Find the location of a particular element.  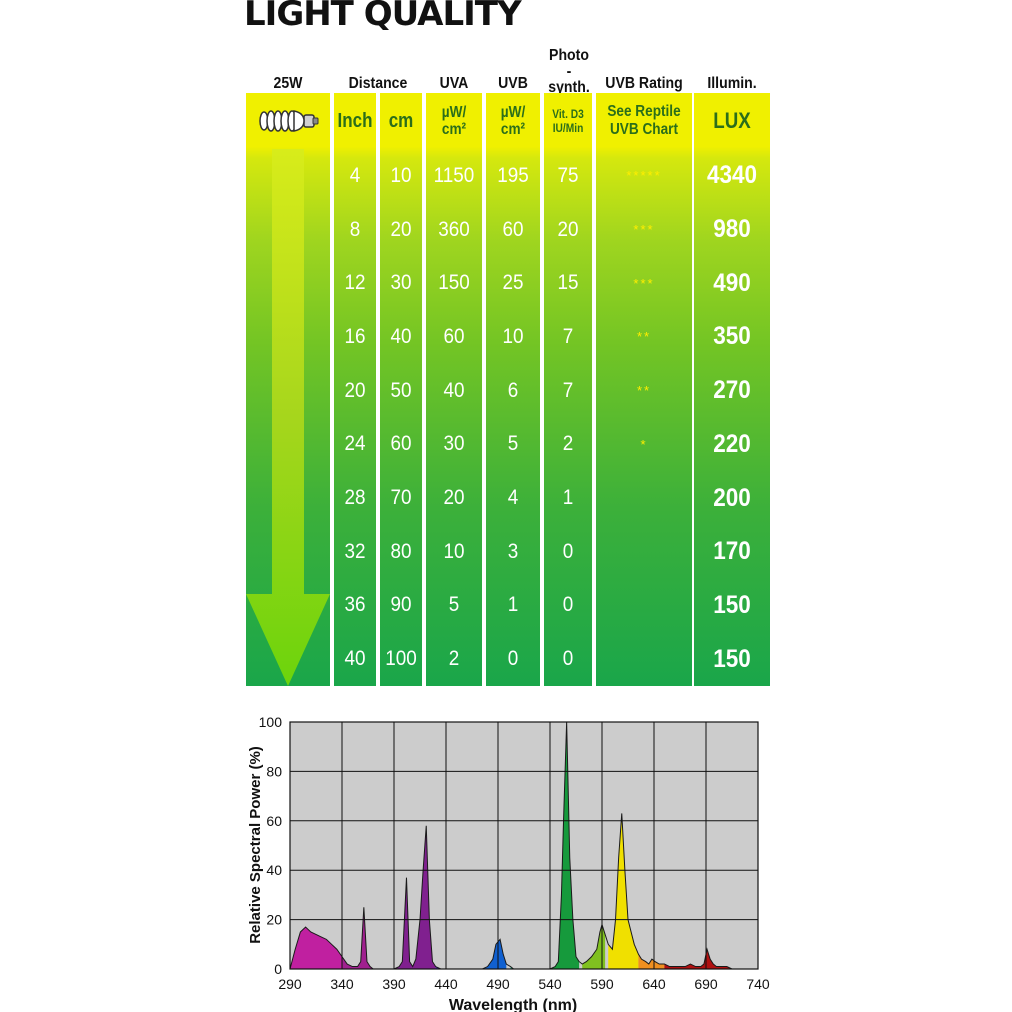

column-cm is located at coordinates (401, 389).